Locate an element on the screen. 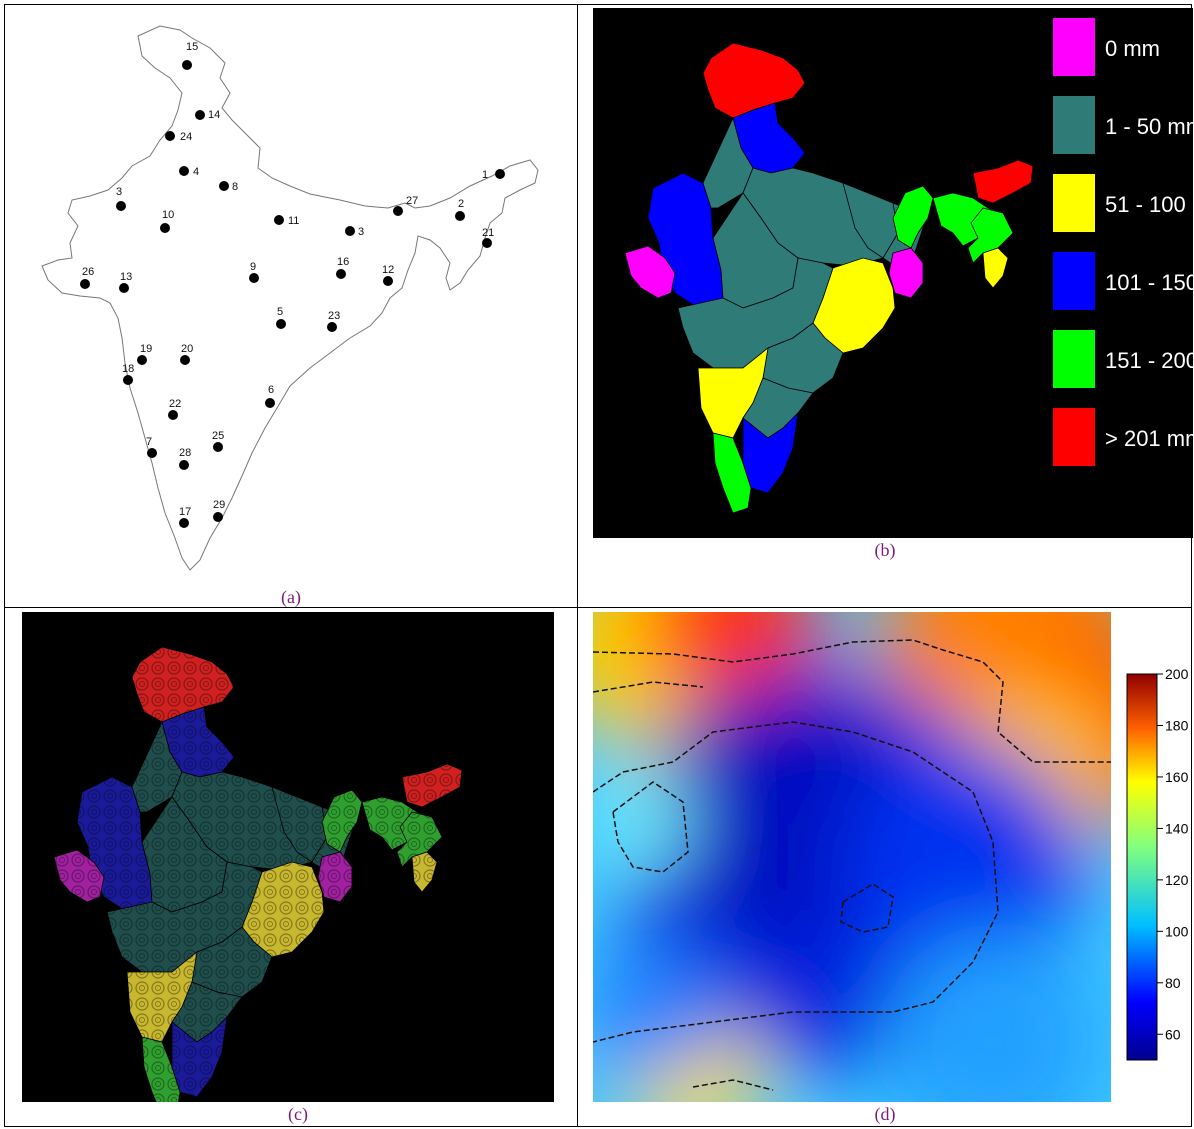 The image size is (1194, 1129). station-label: 19 is located at coordinates (146, 349).